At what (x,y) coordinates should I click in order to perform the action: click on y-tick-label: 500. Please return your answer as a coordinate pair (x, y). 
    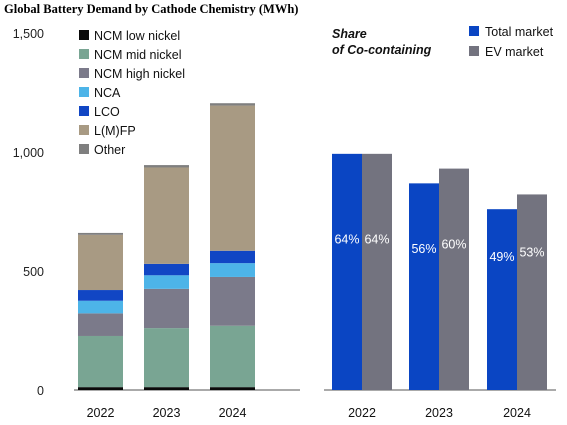
    Looking at the image, I should click on (33, 272).